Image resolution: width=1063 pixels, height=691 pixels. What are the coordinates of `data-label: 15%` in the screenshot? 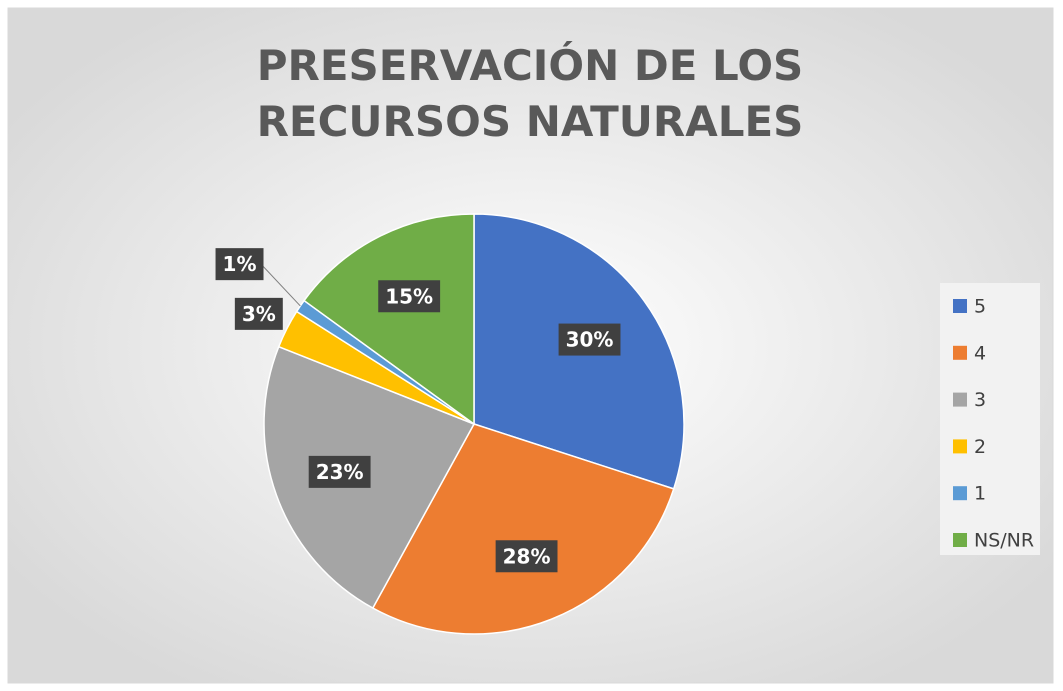 It's located at (409, 296).